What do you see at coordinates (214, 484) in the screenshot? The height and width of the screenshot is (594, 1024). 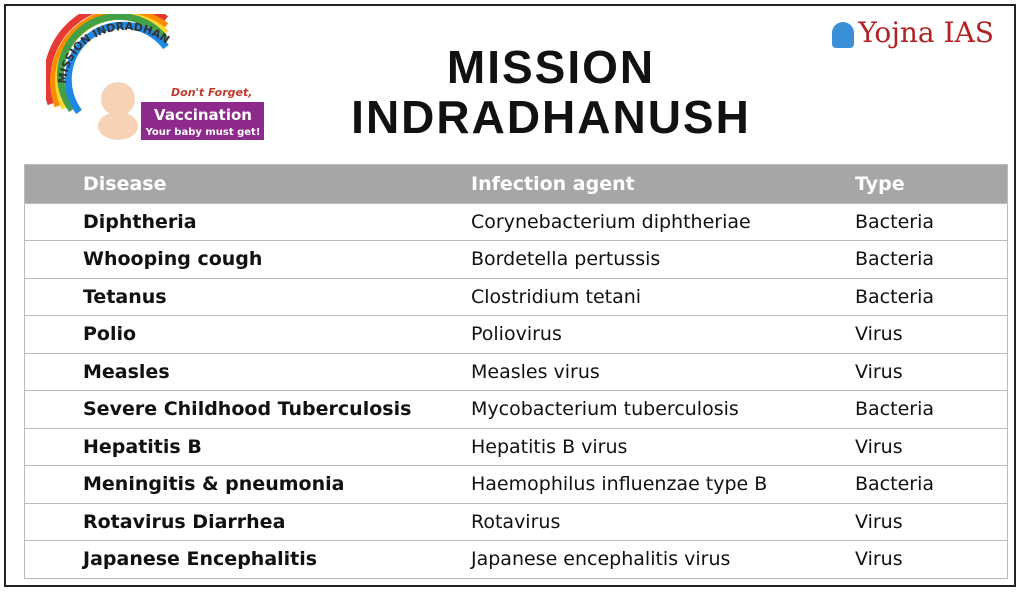 I see `table-cell: Meningitis & pneumonia` at bounding box center [214, 484].